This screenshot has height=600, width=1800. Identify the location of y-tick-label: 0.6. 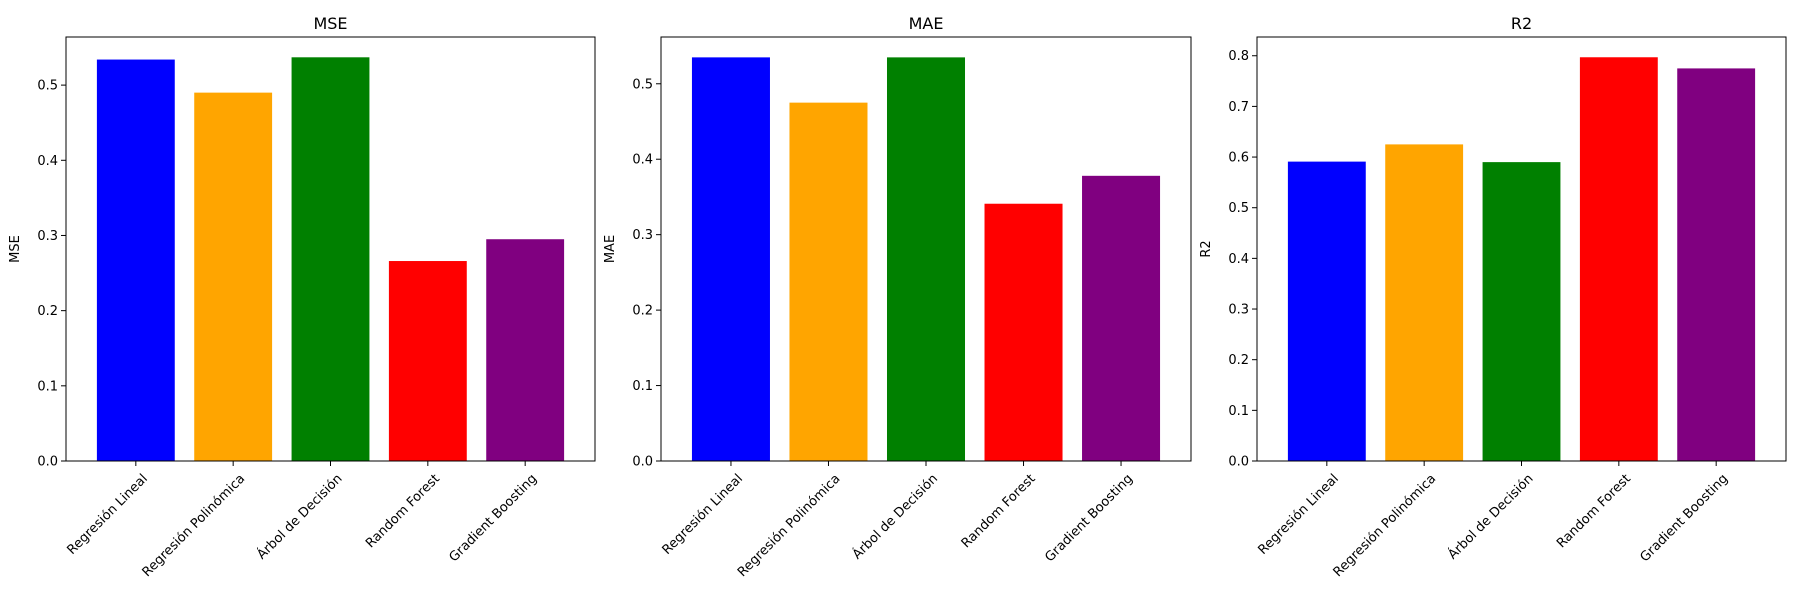
(1238, 158).